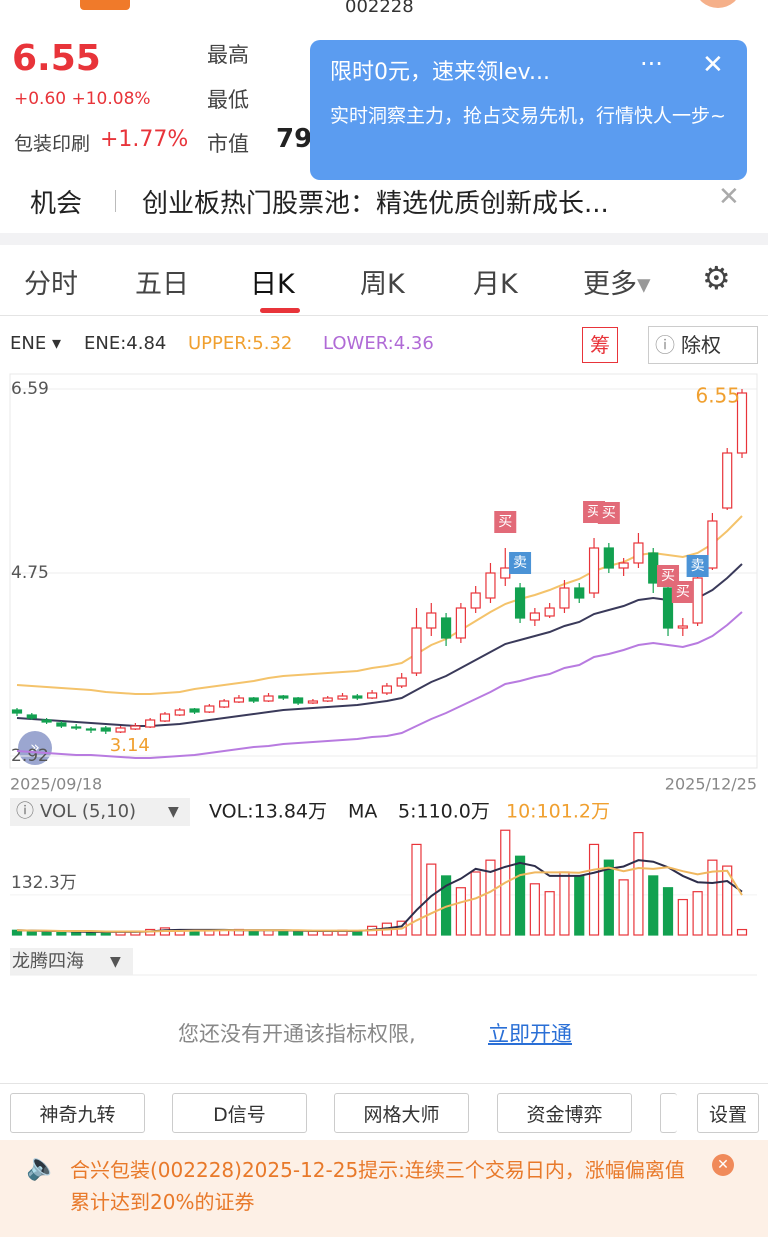 Image resolution: width=768 pixels, height=1237 pixels. What do you see at coordinates (228, 100) in the screenshot?
I see `low-label: 最低` at bounding box center [228, 100].